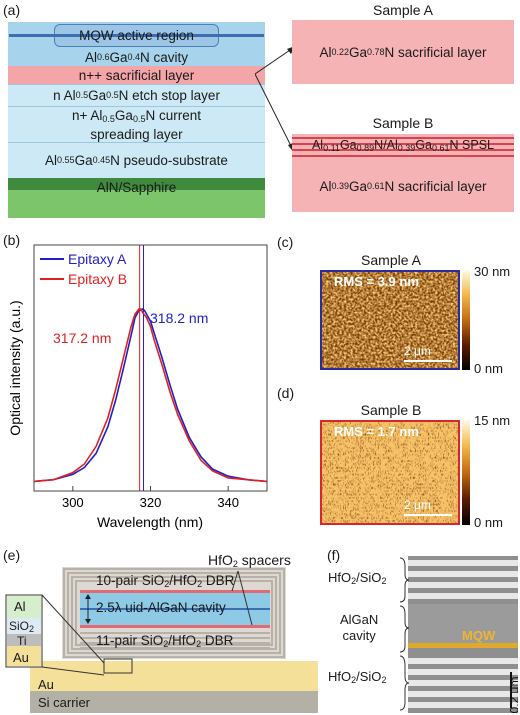 Image resolution: width=520 pixels, height=715 pixels. What do you see at coordinates (15, 367) in the screenshot?
I see `y-axis-label: Optical intensity (a.u.)` at bounding box center [15, 367].